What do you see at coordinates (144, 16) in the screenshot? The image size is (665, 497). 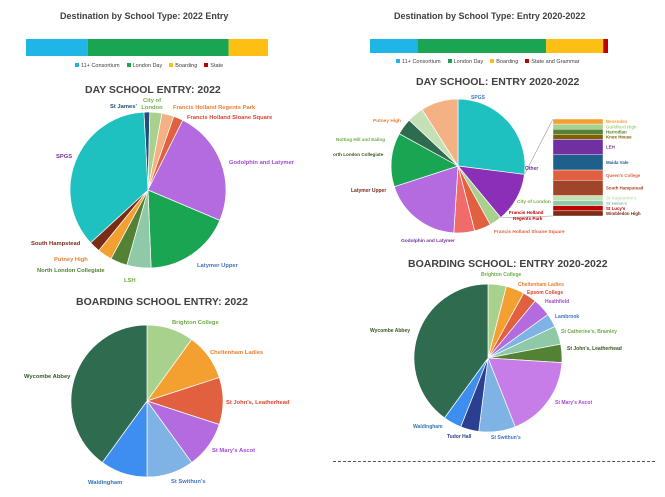 I see `left-main-title: Destination by School Type: 2022 Entry` at bounding box center [144, 16].